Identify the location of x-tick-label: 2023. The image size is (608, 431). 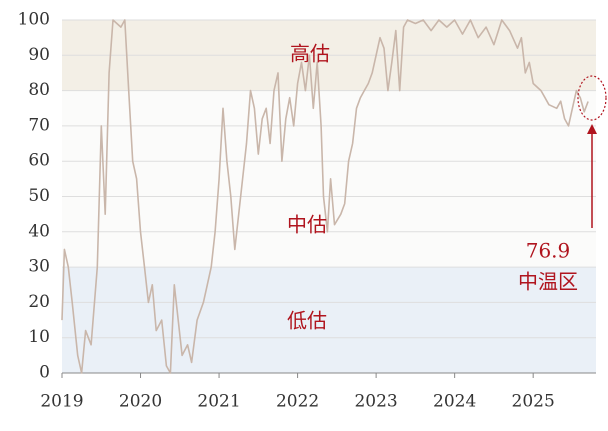
(375, 402).